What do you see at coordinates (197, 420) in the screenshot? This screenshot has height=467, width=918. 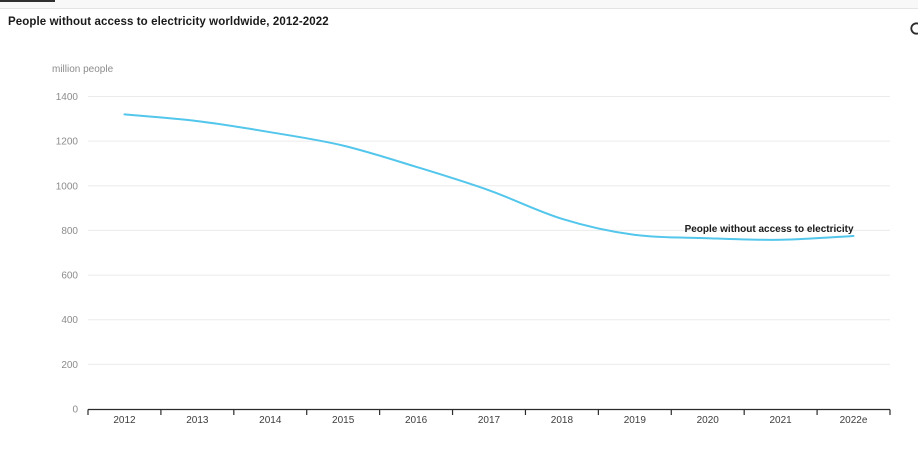 I see `x-tick-label: 2013` at bounding box center [197, 420].